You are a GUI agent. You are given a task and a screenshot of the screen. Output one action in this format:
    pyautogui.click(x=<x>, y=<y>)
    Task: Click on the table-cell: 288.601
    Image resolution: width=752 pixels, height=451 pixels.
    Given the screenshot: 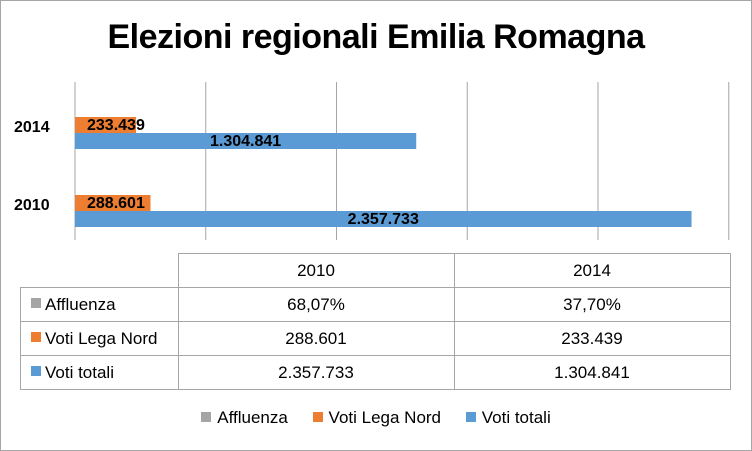 What is the action you would take?
    pyautogui.click(x=316, y=338)
    